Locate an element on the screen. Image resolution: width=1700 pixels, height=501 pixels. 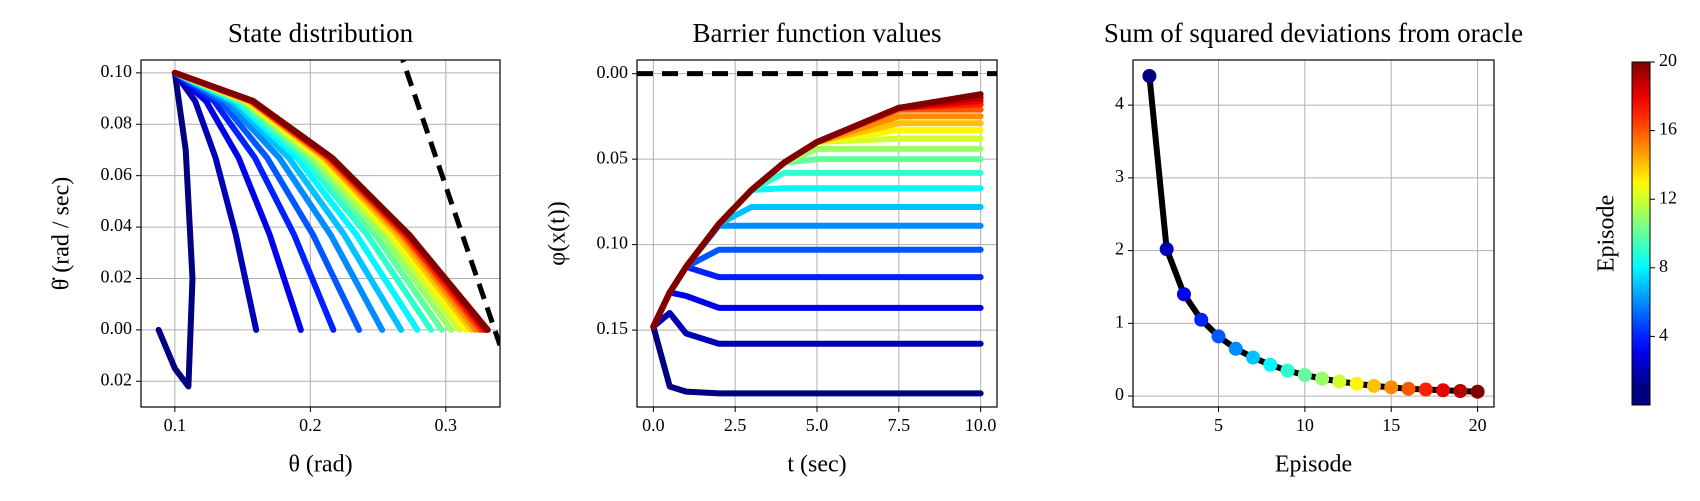
y-tick-label: 4 is located at coordinates (1119, 103).